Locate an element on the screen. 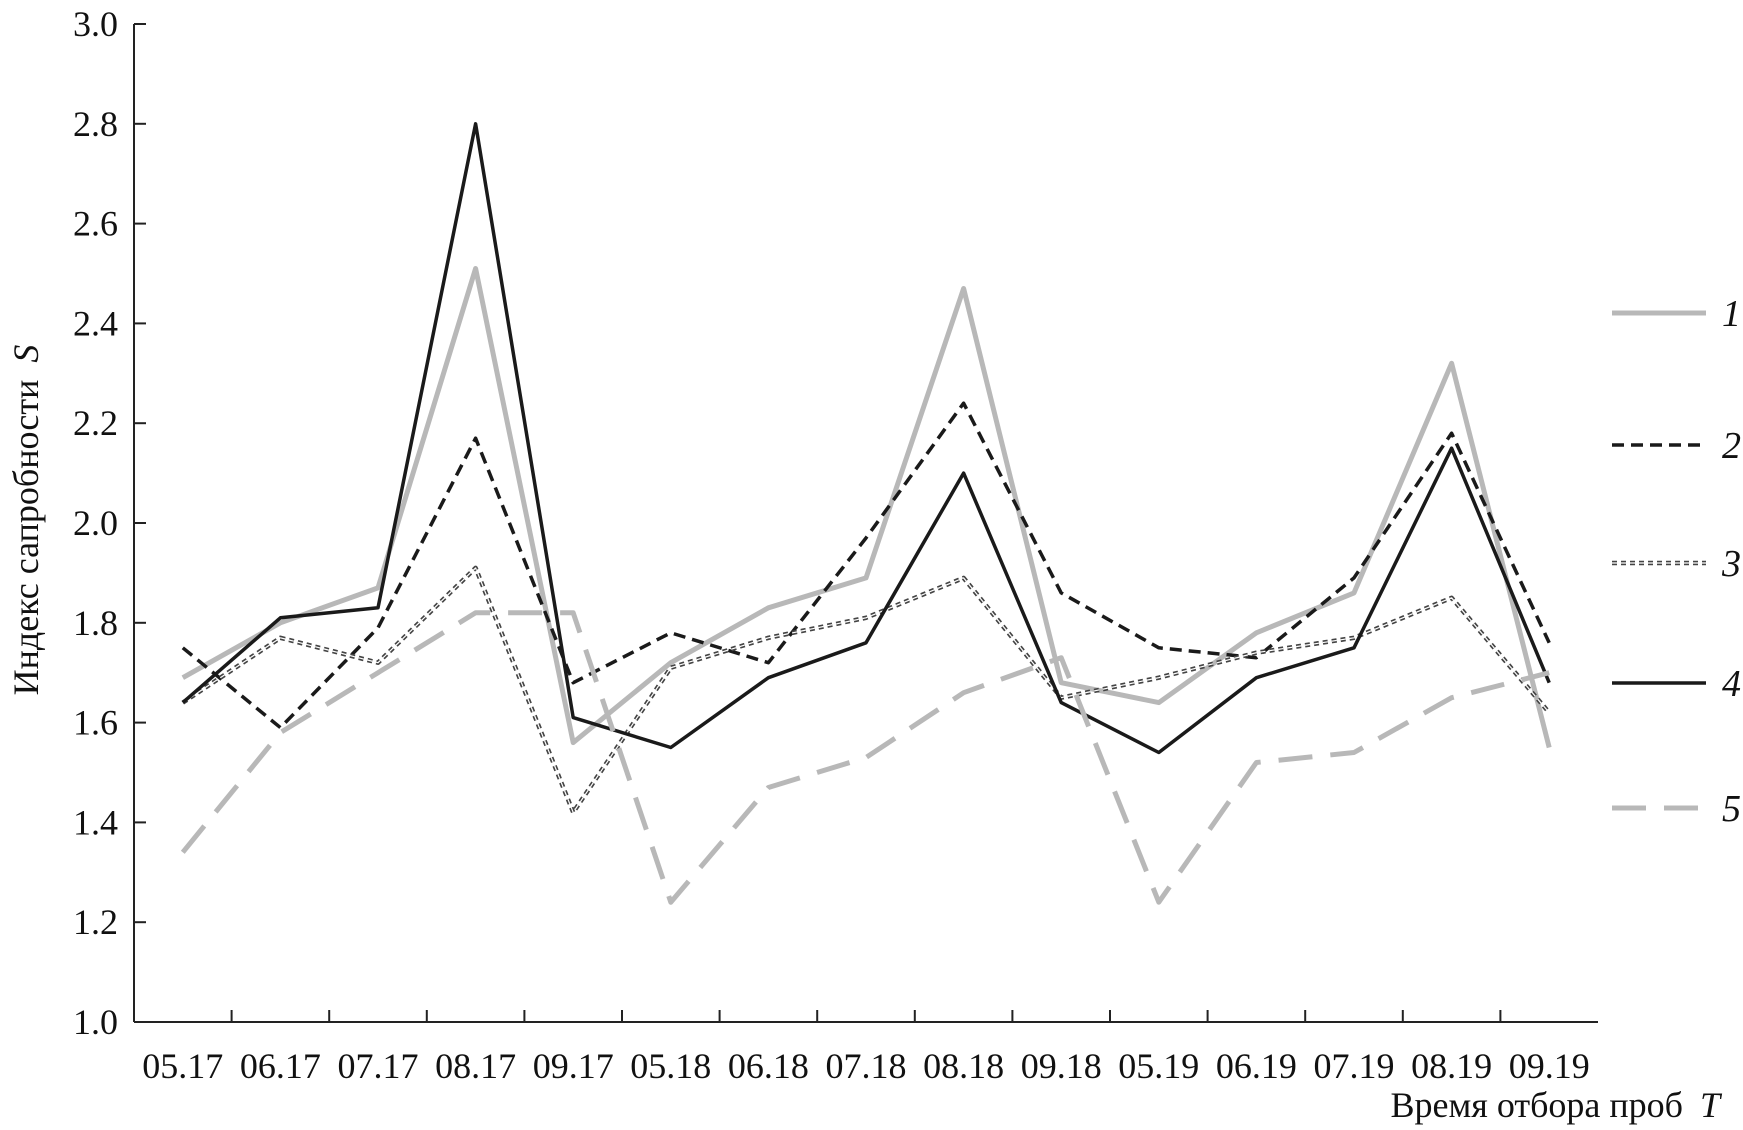 Image resolution: width=1743 pixels, height=1130 pixels. x-tick-label: 08.18 is located at coordinates (963, 1066).